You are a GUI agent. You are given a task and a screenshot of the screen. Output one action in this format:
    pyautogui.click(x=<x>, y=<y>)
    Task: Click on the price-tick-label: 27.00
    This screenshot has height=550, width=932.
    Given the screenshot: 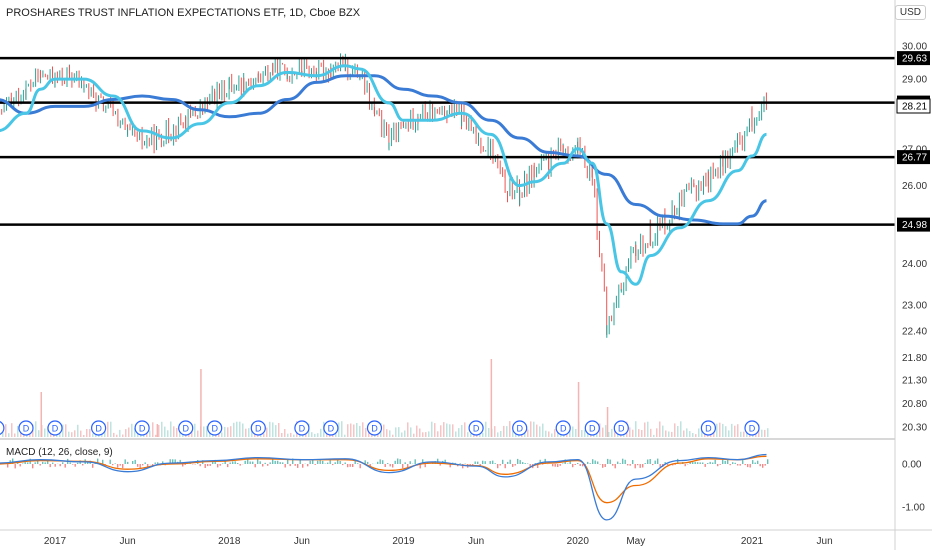 What is the action you would take?
    pyautogui.click(x=914, y=149)
    